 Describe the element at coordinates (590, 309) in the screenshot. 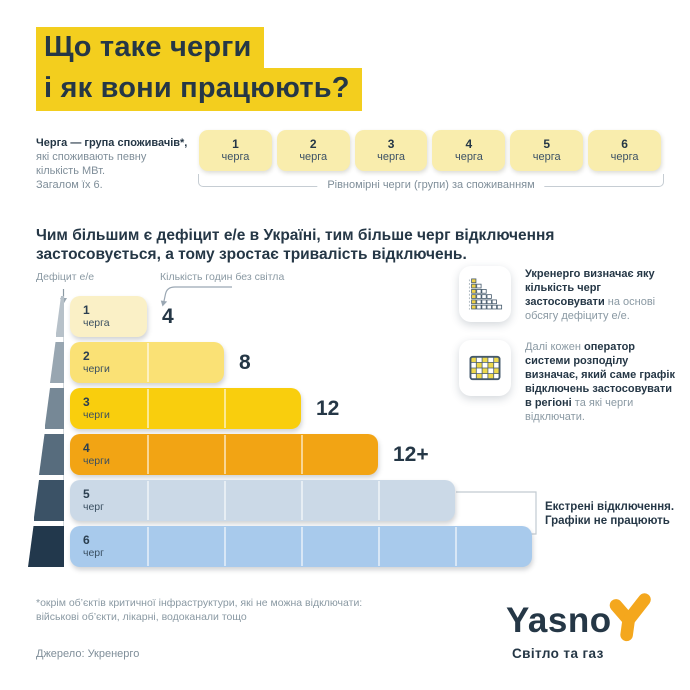

I see `callout-ukrenergo-regular: на основі обсягу дефіциту е/е.` at that location.